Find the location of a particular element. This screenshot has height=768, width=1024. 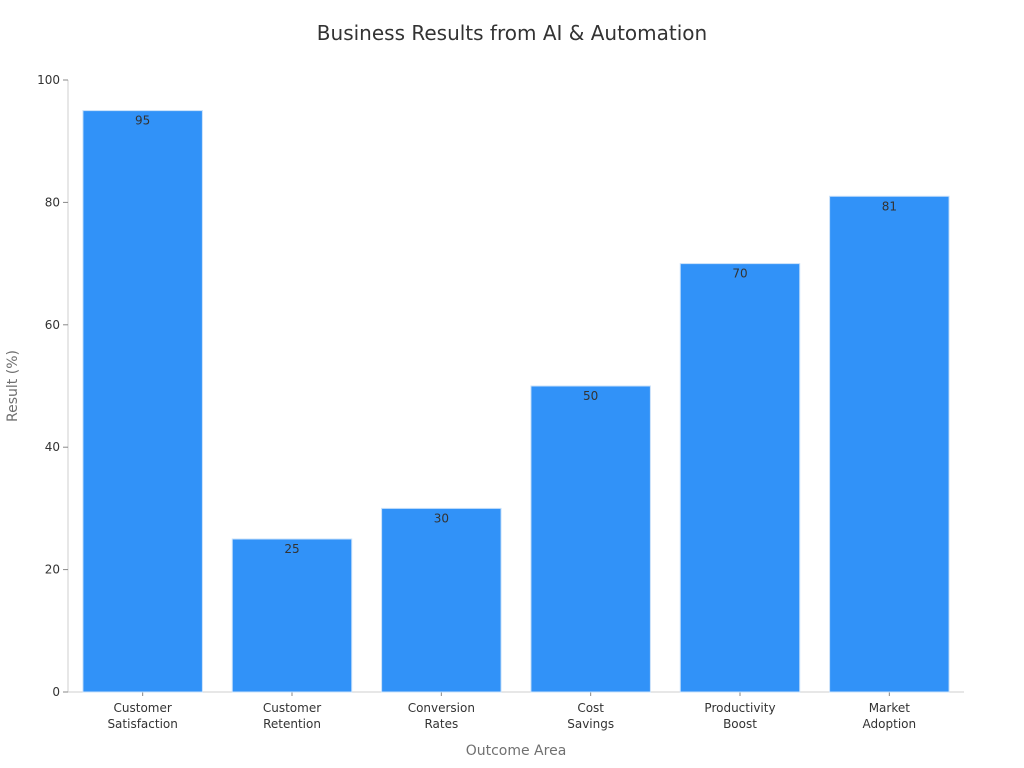

x-tick-label-line: Satisfaction is located at coordinates (142, 724).